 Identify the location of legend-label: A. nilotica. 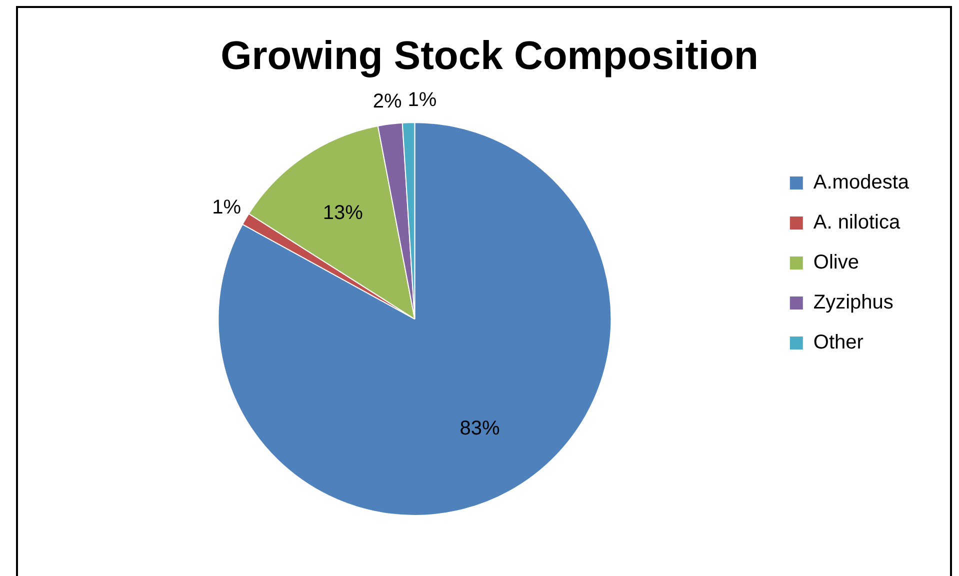
(857, 223).